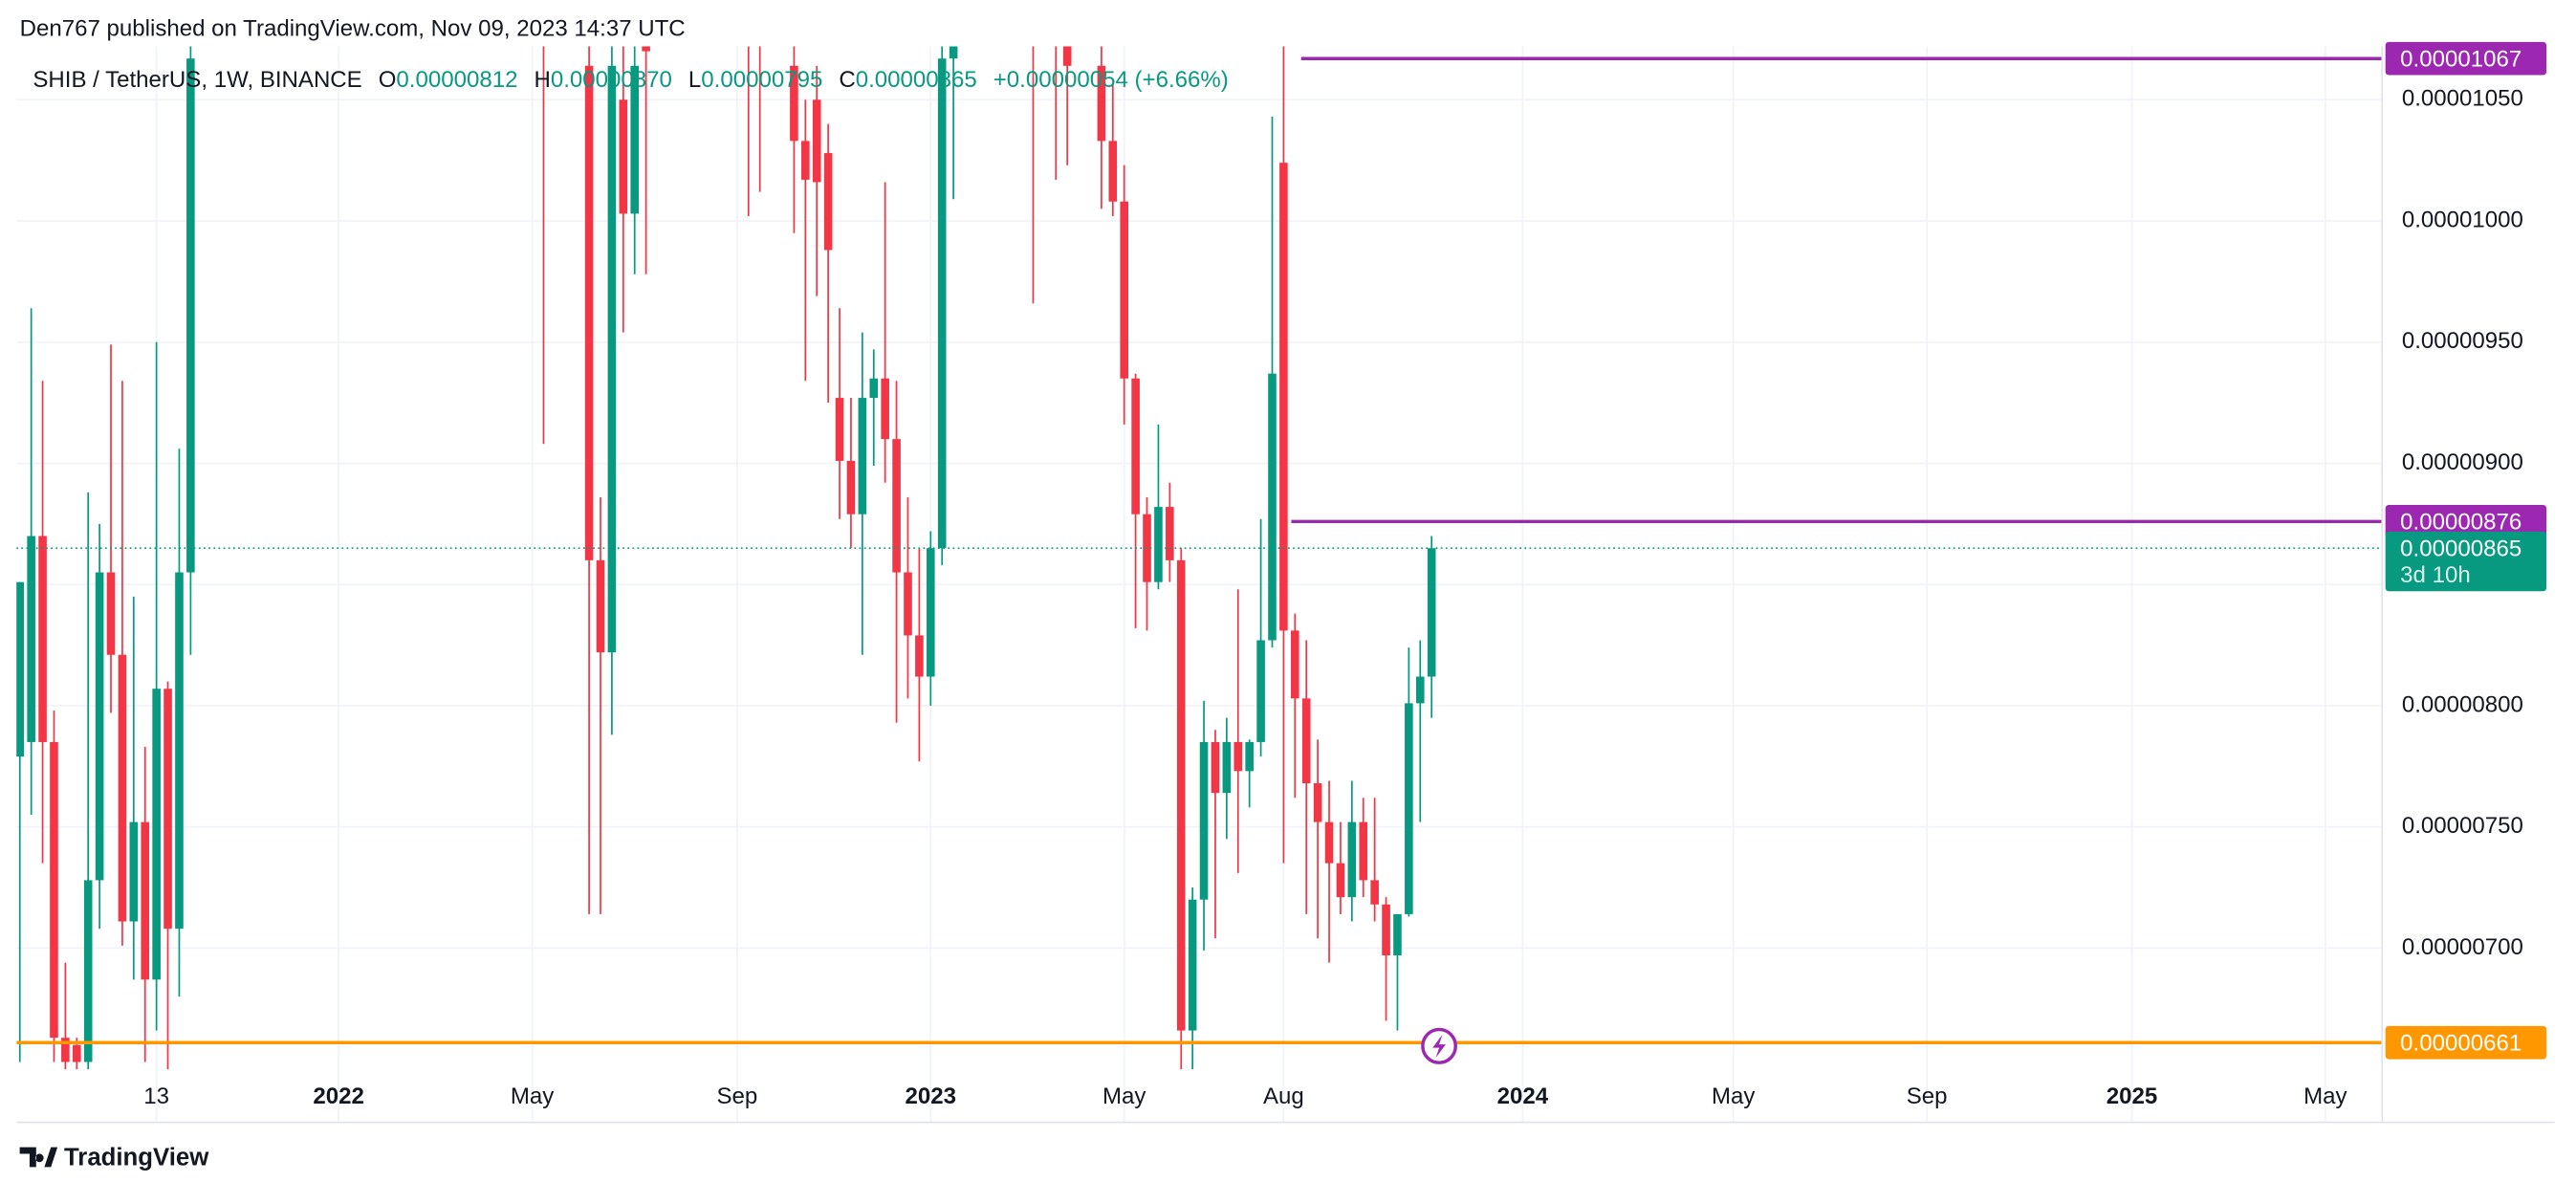 The image size is (2576, 1182). I want to click on brand-name: TradingView, so click(136, 1158).